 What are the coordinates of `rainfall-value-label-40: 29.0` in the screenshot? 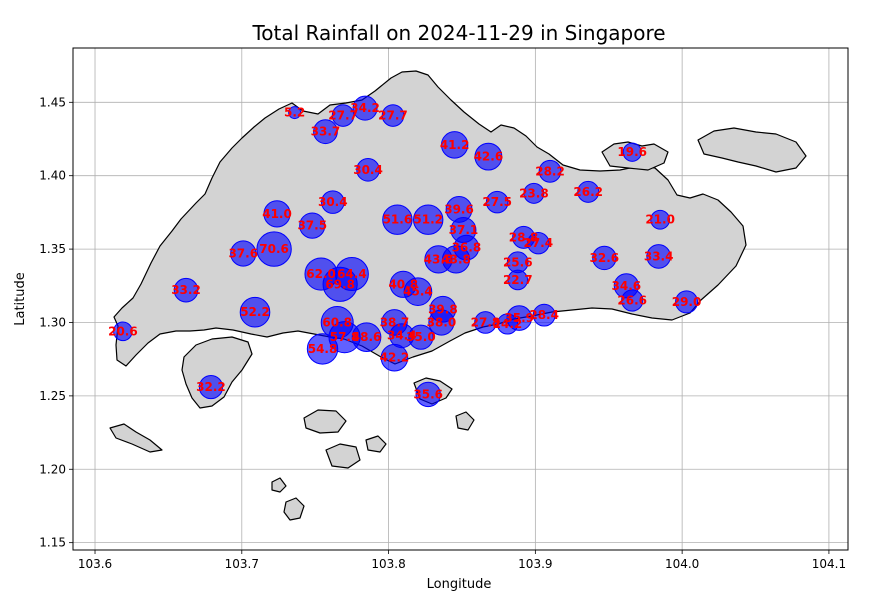 It's located at (687, 302).